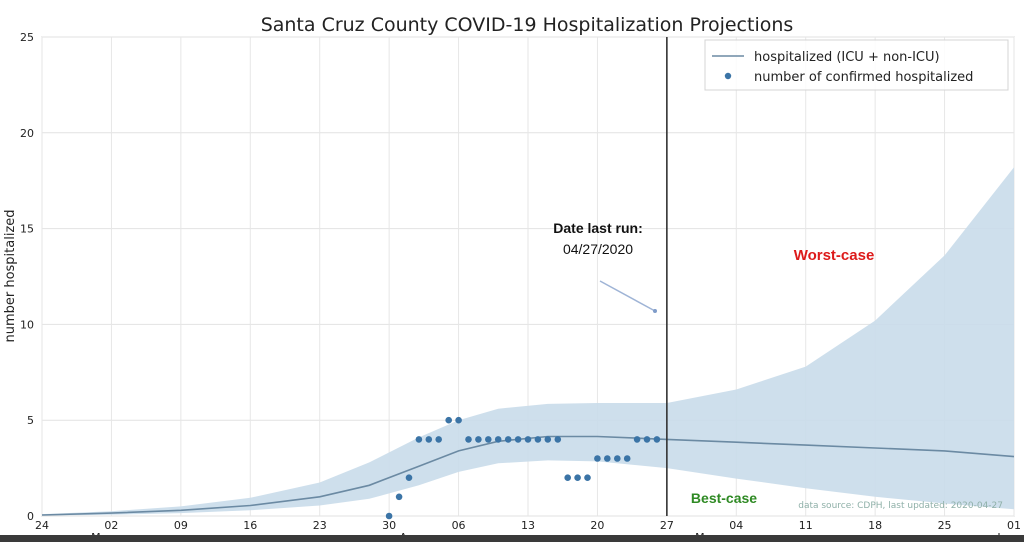 This screenshot has height=542, width=1024. Describe the element at coordinates (847, 57) in the screenshot. I see `legend-label-line: hospitalized (ICU + non-ICU)` at that location.